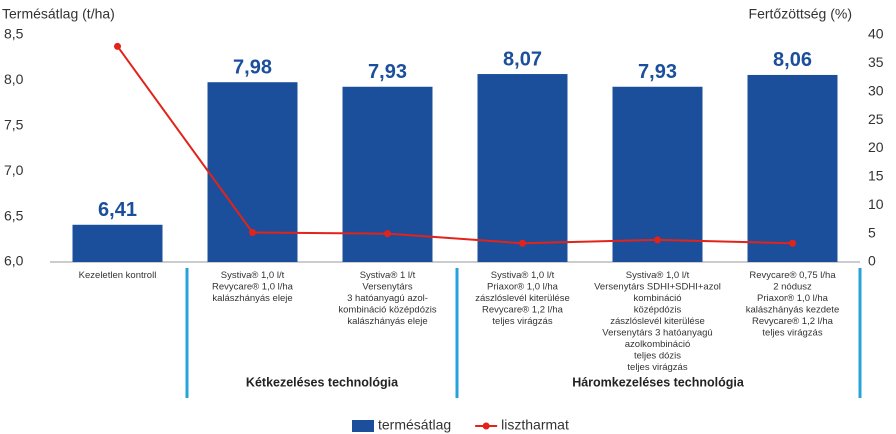 The image size is (896, 434). I want to click on legend-swatch, so click(363, 426).